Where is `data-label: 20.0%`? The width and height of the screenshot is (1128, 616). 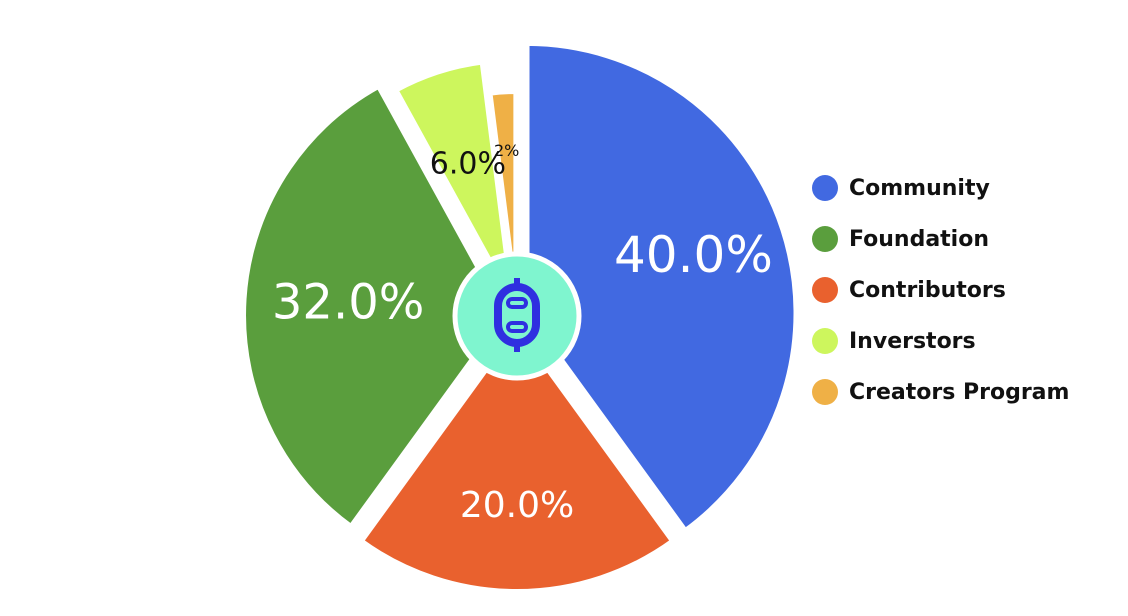
data-label: 20.0% is located at coordinates (517, 505).